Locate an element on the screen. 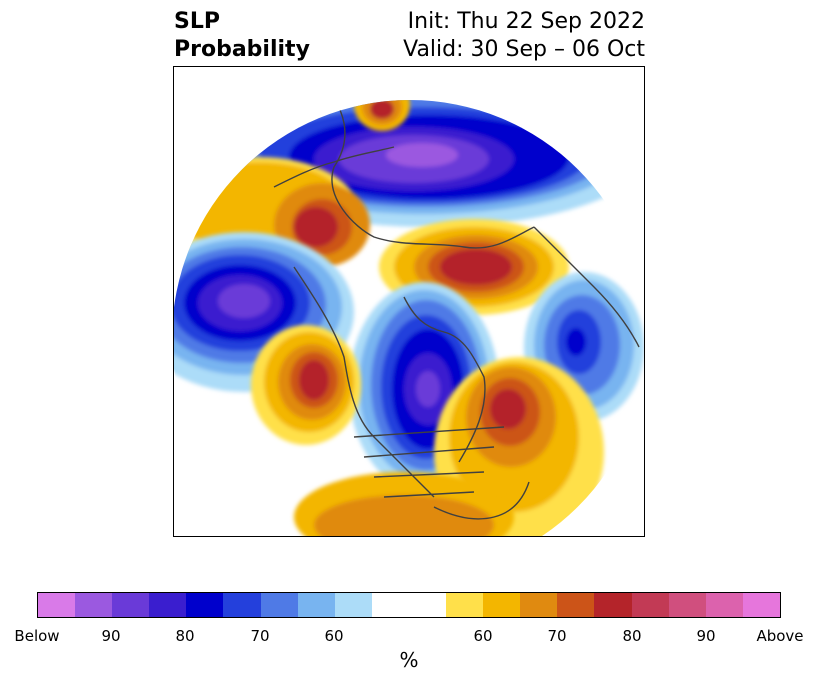  colorbar-segment-neutral is located at coordinates (409, 605).